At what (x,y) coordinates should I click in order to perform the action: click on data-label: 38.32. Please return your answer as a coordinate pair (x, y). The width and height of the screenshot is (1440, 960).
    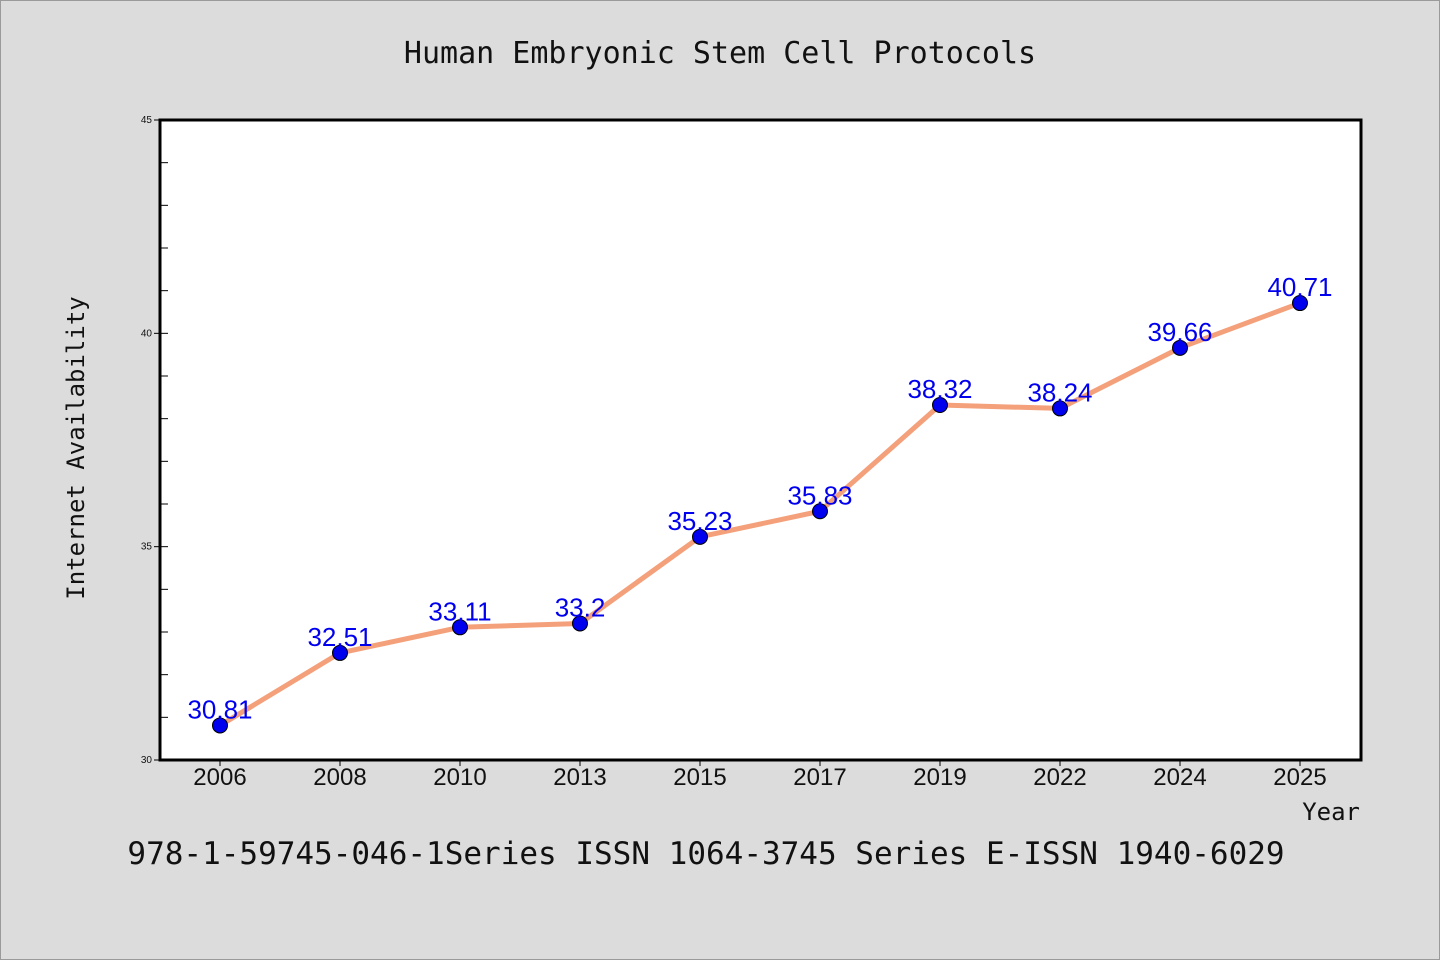
    Looking at the image, I should click on (939, 389).